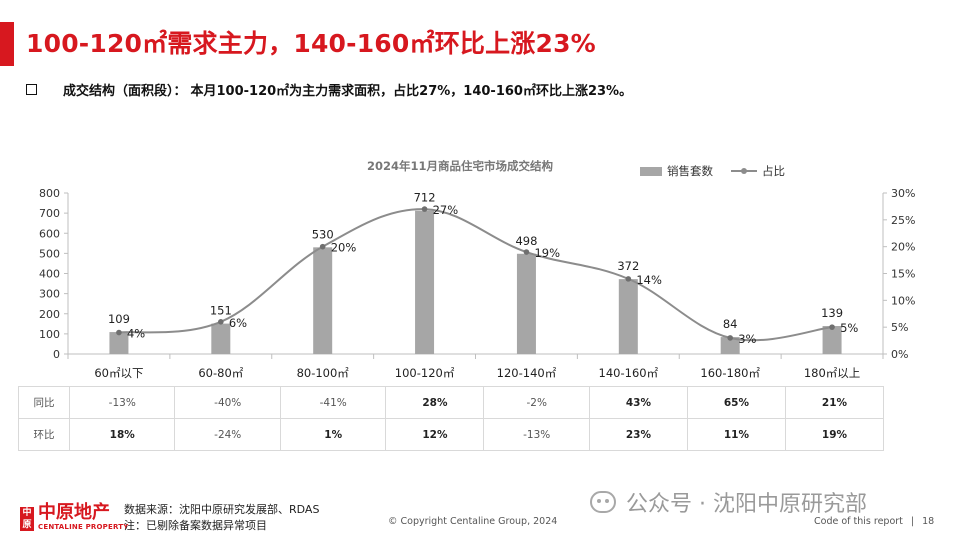  What do you see at coordinates (136, 334) in the screenshot?
I see `share-value-label: 4%` at bounding box center [136, 334].